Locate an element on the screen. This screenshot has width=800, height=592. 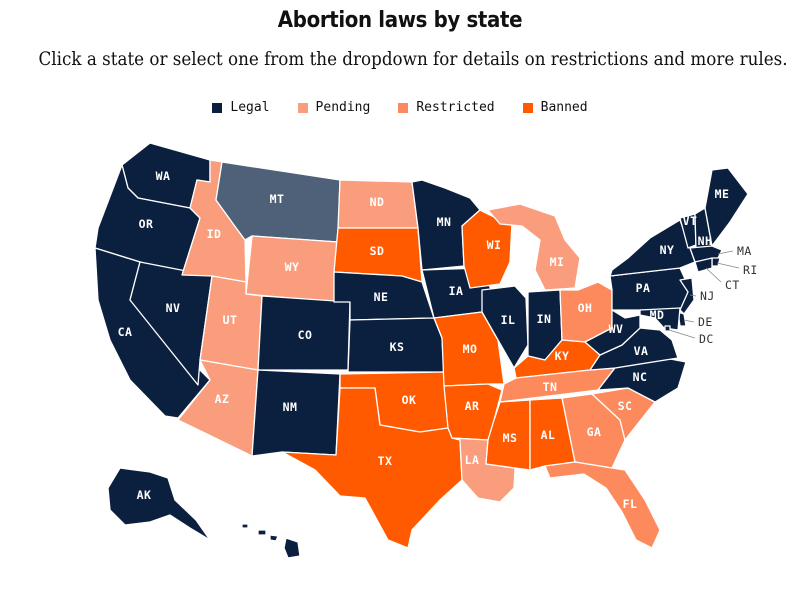
page-title: Abortion laws by state is located at coordinates (400, 20).